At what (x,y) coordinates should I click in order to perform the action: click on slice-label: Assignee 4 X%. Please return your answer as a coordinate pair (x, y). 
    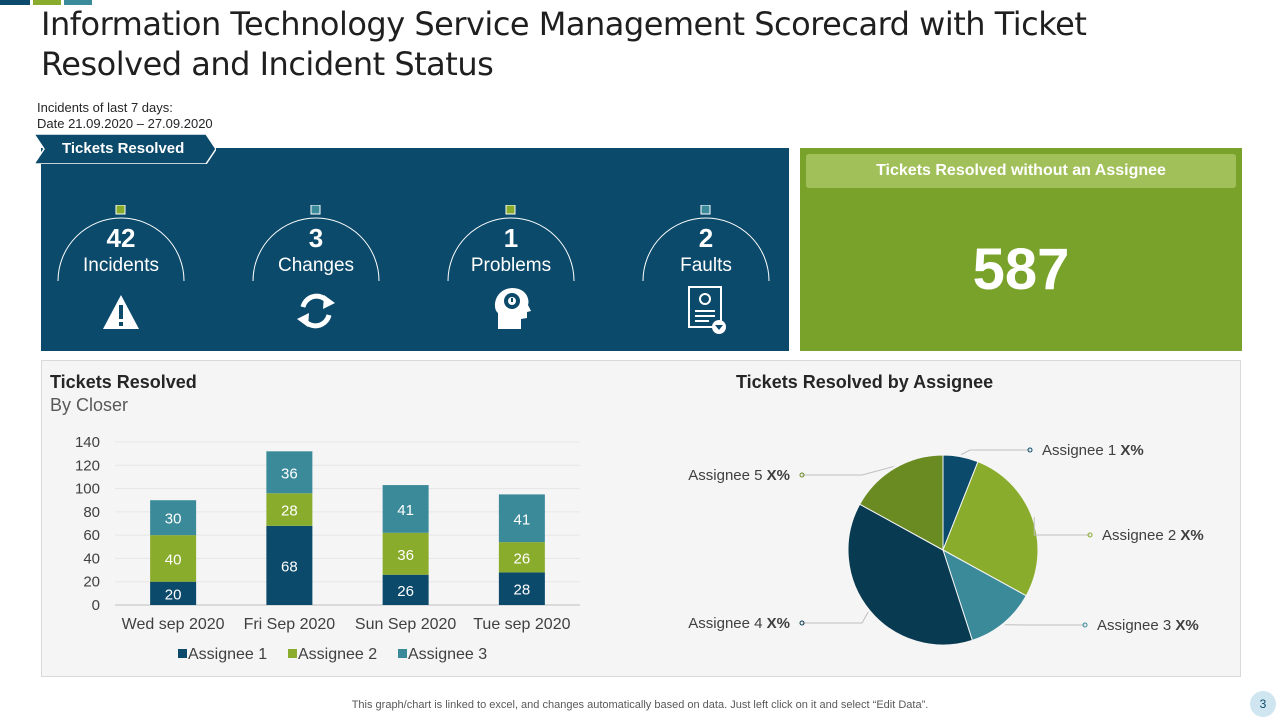
    Looking at the image, I should click on (739, 623).